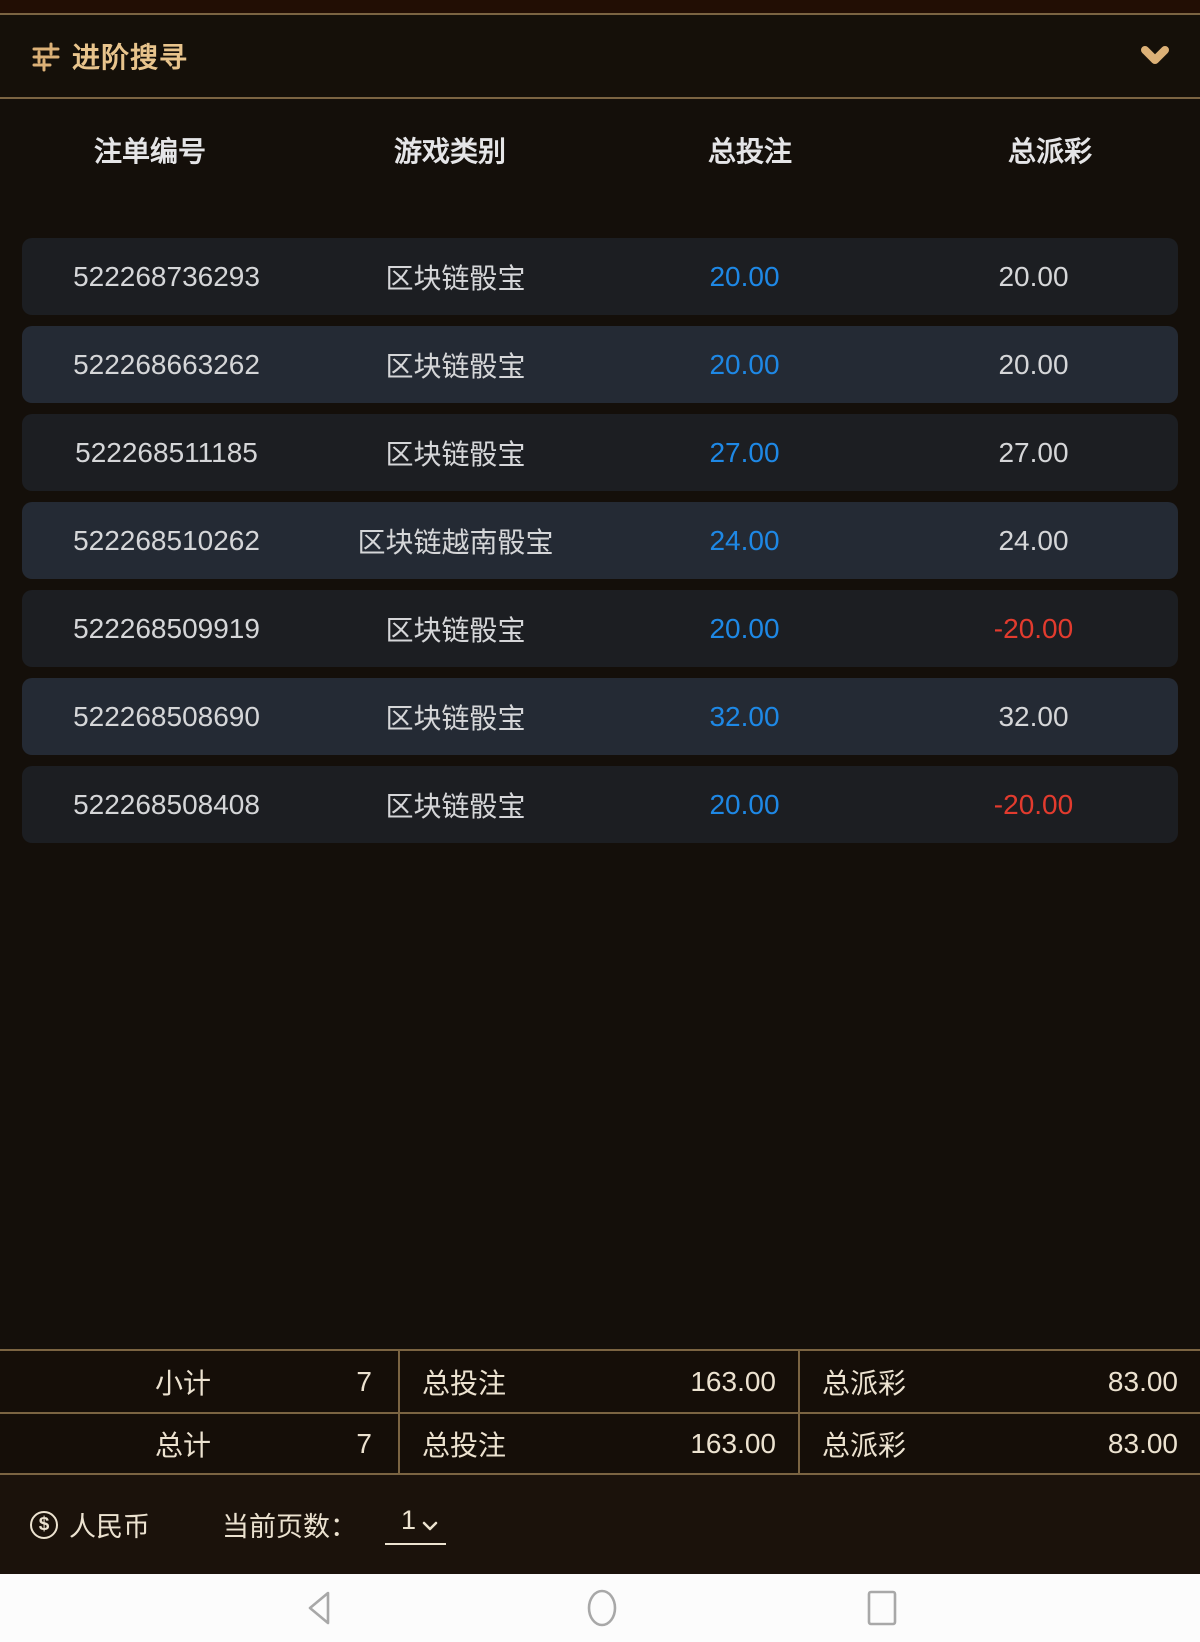  I want to click on table-row: 522268508408 区块链骰宝 20.00 -20.00, so click(600, 804).